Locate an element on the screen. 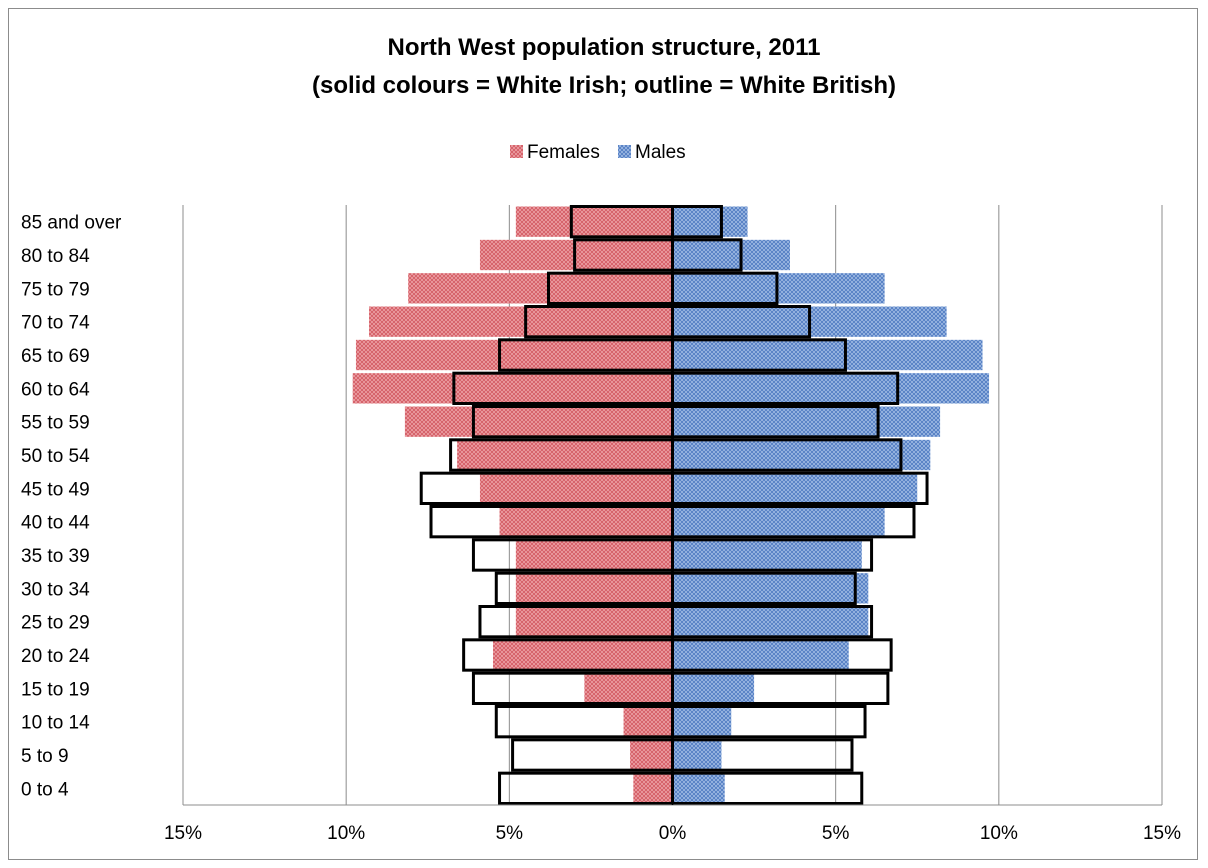  chart-title-line-1: North West population structure, 2011 is located at coordinates (604, 47).